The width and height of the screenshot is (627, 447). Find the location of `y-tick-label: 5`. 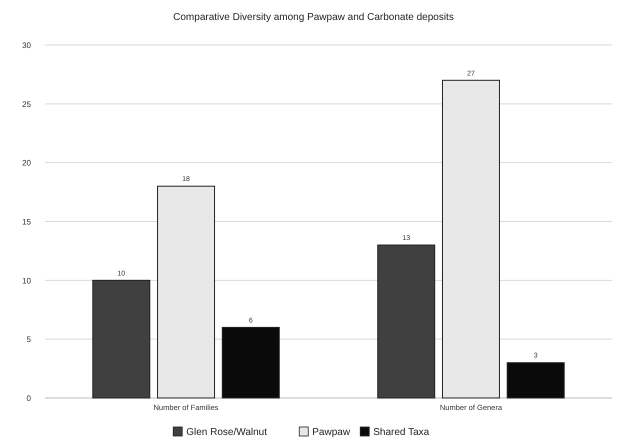

y-tick-label: 5 is located at coordinates (29, 339).